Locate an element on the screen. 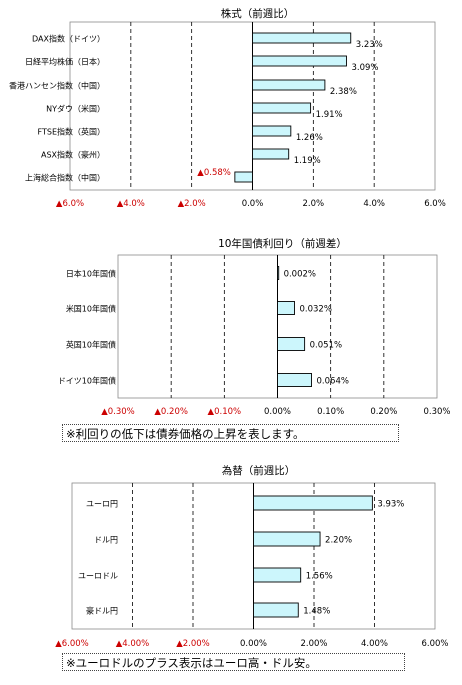 This screenshot has width=462, height=685. equity-tick-label: 0.0% is located at coordinates (253, 204).